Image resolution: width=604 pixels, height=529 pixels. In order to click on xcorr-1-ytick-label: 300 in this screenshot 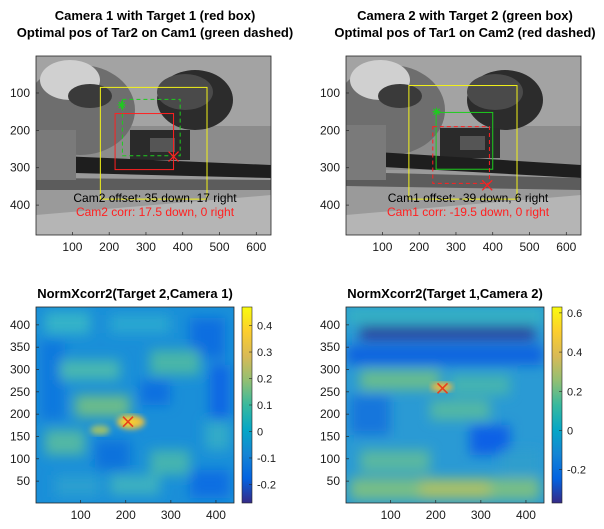, I will do `click(20, 370)`.